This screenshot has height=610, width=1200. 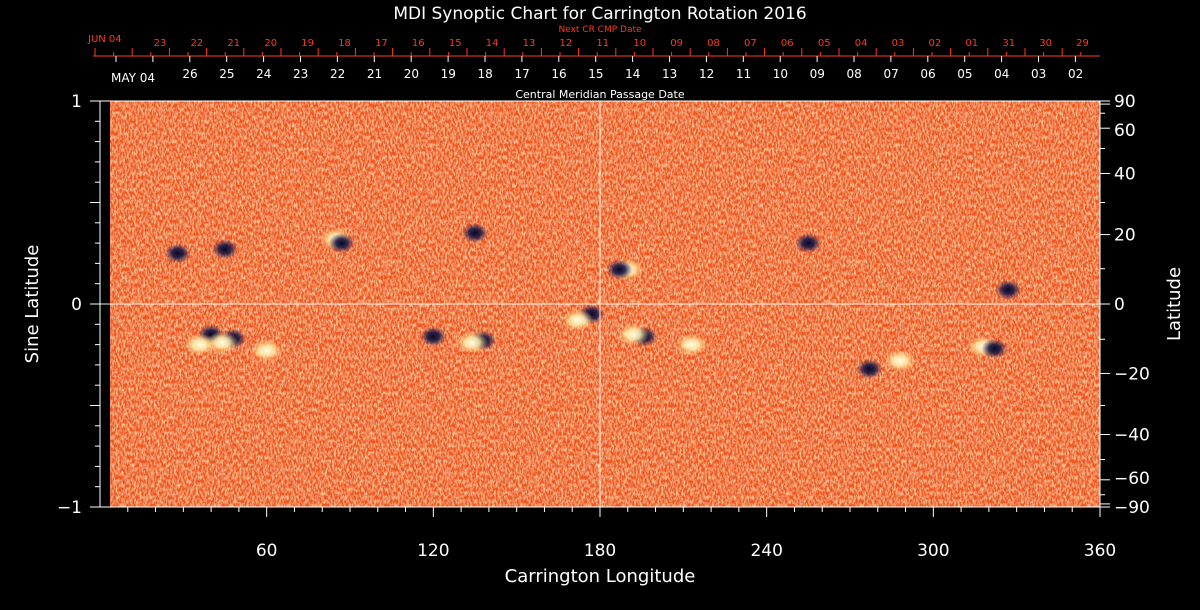 I want to click on cmp-date: 20, so click(x=411, y=74).